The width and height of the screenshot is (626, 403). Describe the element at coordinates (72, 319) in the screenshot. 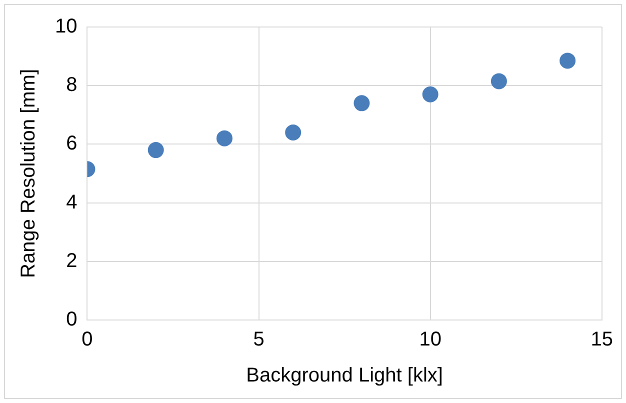

I see `y-tick-label: 0` at that location.